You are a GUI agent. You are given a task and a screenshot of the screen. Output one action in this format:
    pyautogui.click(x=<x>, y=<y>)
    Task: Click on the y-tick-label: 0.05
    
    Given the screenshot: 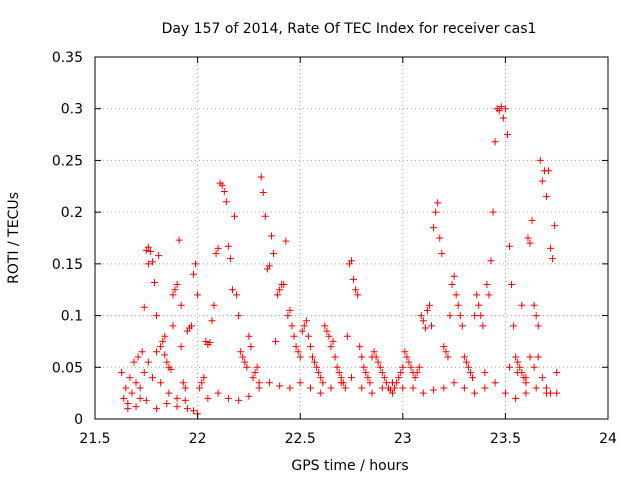 What is the action you would take?
    pyautogui.click(x=67, y=368)
    